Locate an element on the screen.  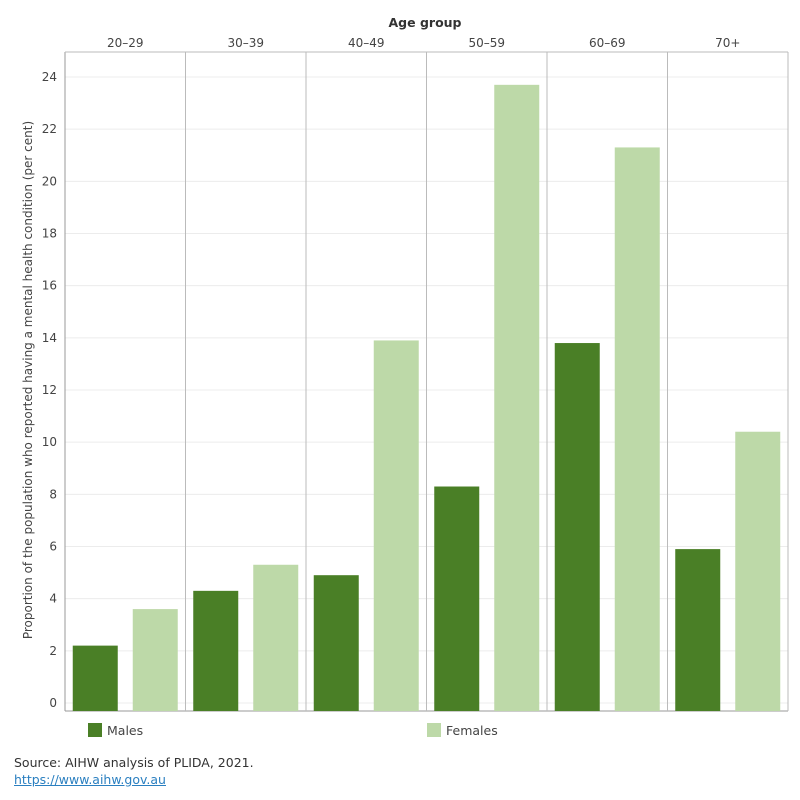
category-label: 60–69 is located at coordinates (607, 43).